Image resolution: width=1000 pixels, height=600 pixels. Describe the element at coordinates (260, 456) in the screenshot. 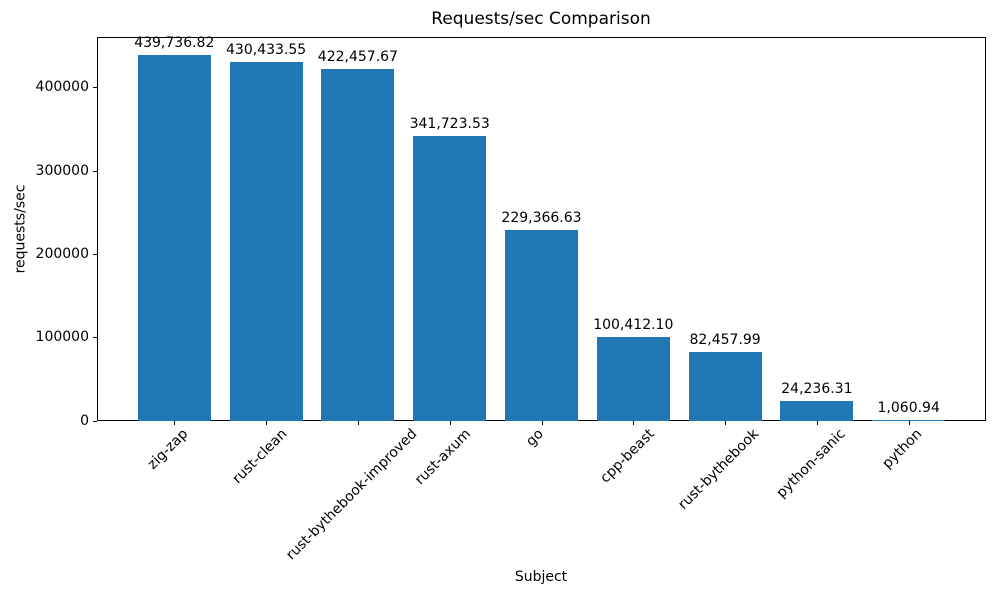

I see `x-tick-label: rust-clean` at that location.